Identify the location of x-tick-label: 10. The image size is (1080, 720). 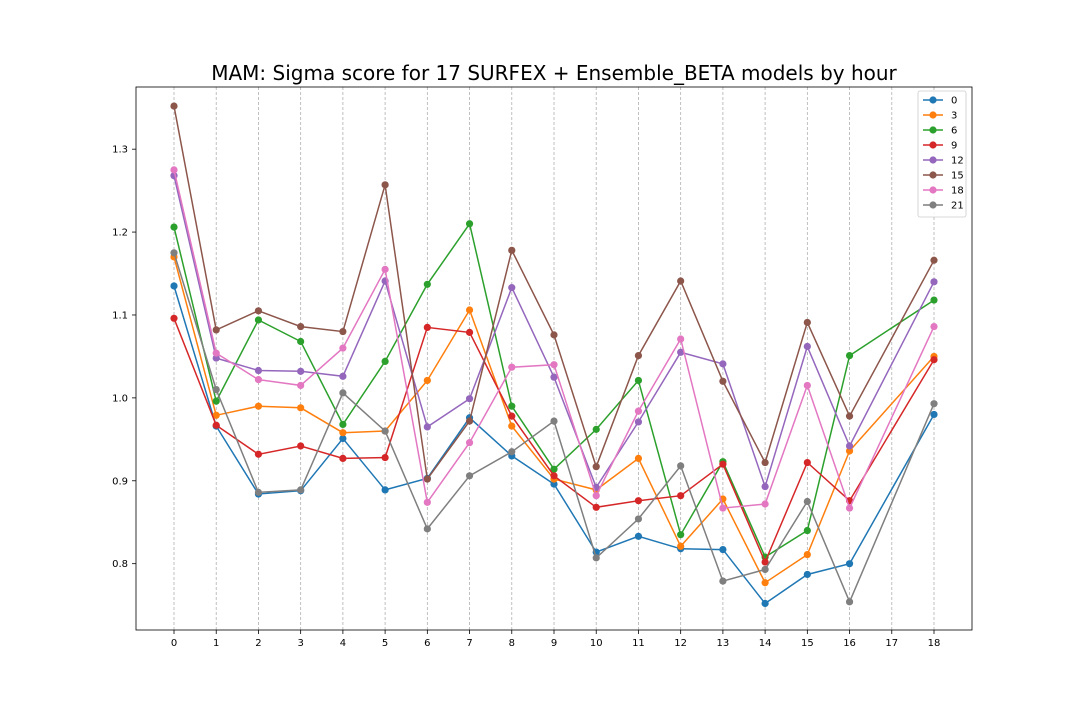
(596, 643).